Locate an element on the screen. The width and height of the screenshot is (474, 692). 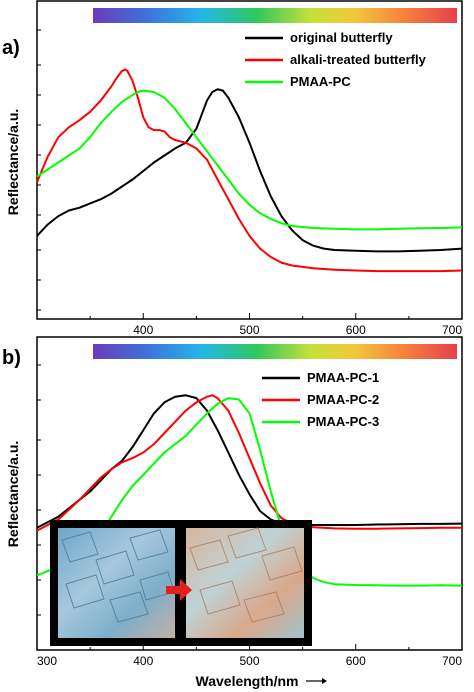
legend-label-alkali-treated-butterfly: alkali-treated butterfly is located at coordinates (358, 59).